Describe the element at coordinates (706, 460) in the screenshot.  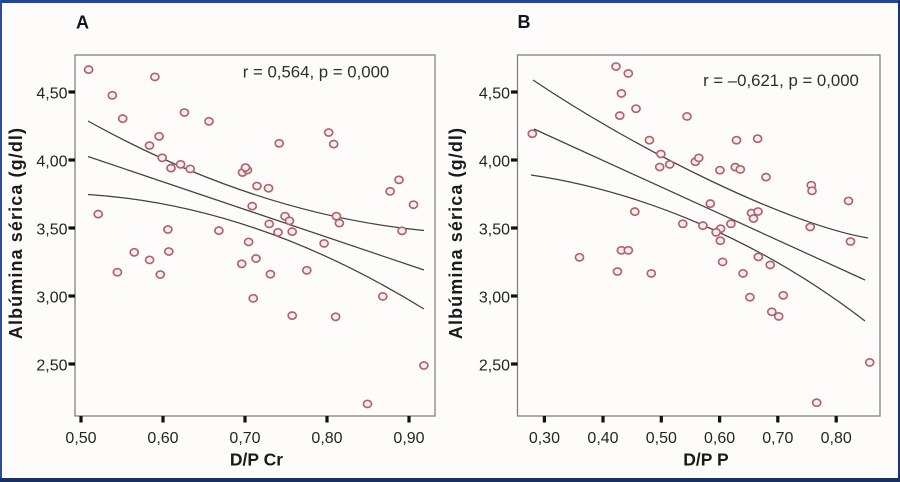
I see `svg-text: D/P P` at that location.